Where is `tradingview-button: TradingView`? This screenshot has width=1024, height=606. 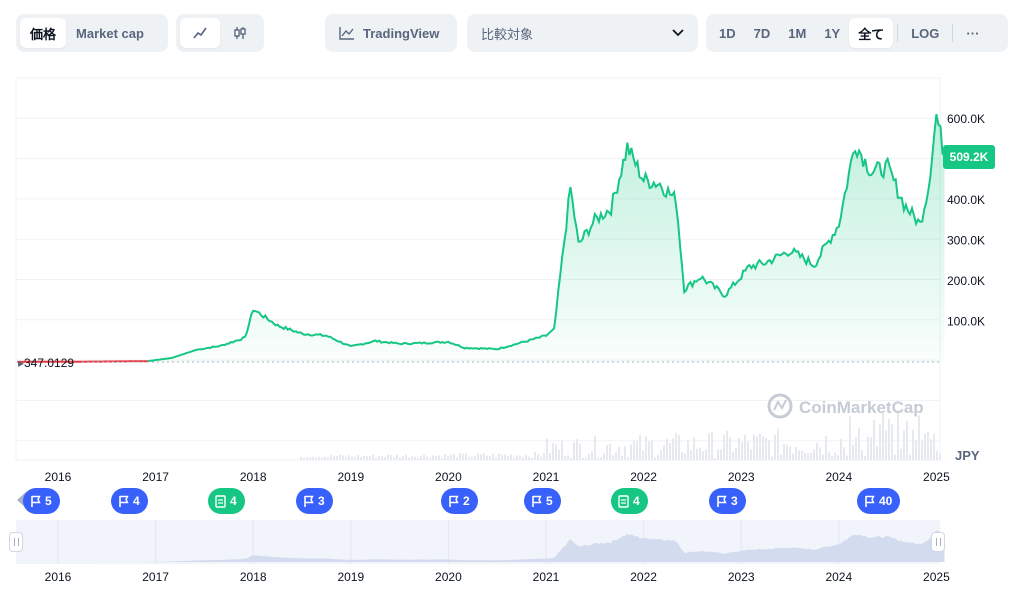 tradingview-button: TradingView is located at coordinates (391, 33).